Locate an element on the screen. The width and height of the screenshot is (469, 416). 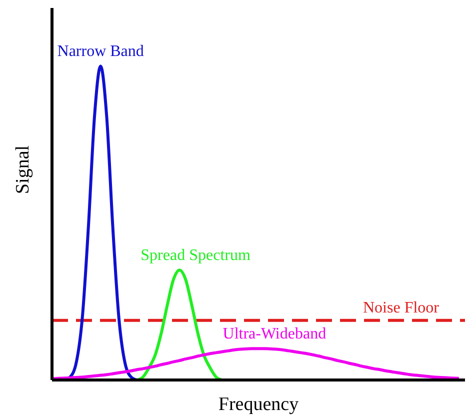
series-label: Narrow Band is located at coordinates (100, 51).